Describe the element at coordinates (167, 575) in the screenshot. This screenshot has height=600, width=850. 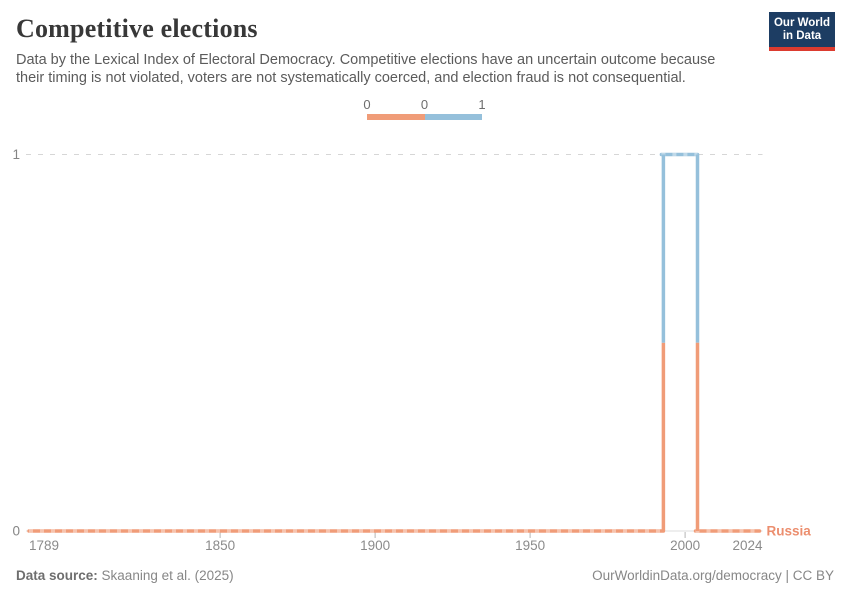
I see `data-source-value: Skaaning et al. (2025)` at that location.